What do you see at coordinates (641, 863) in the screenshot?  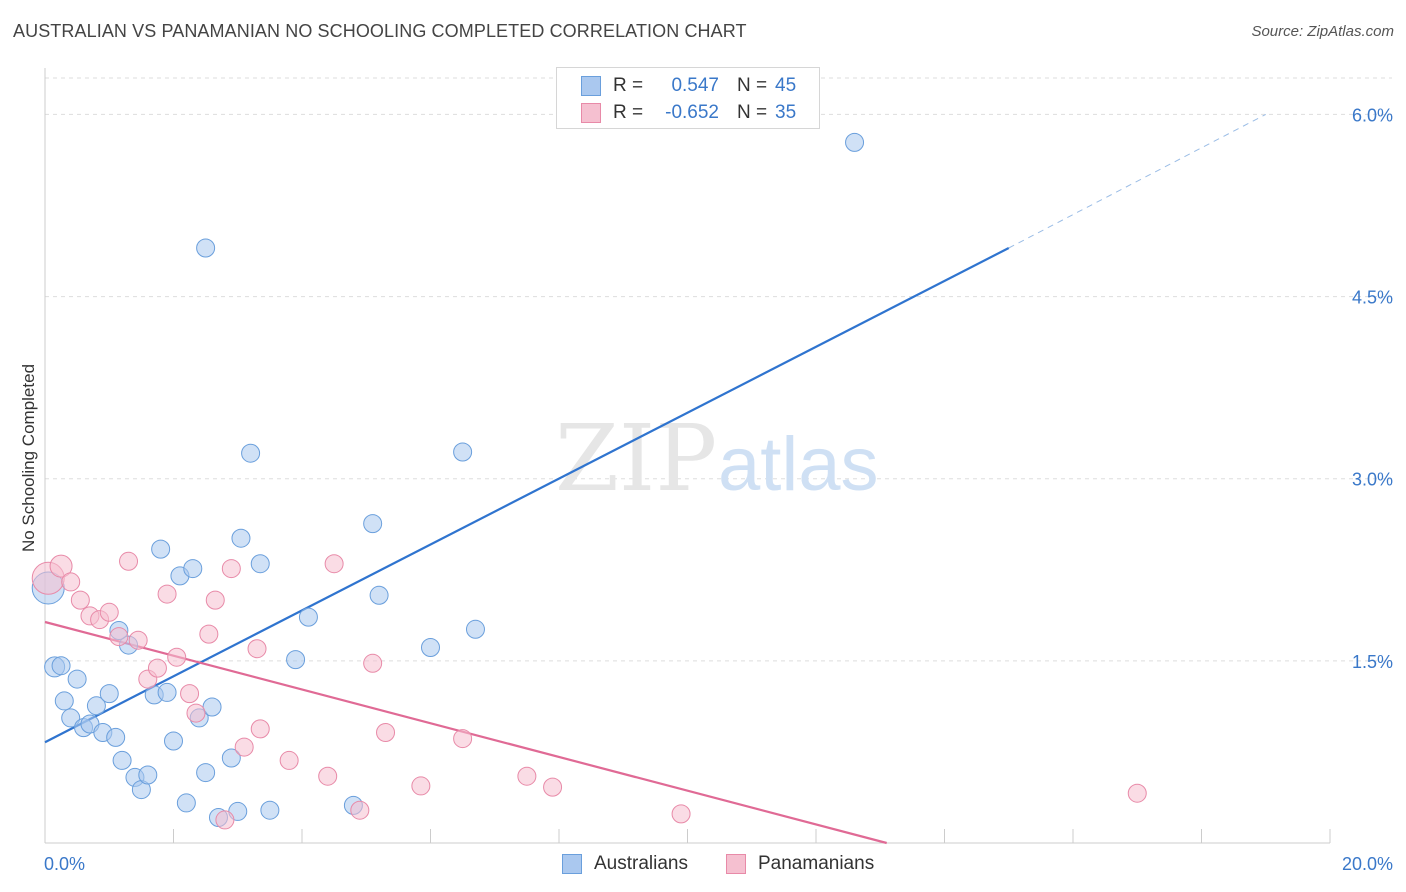 I see `legend-label-australians: Australians` at bounding box center [641, 863].